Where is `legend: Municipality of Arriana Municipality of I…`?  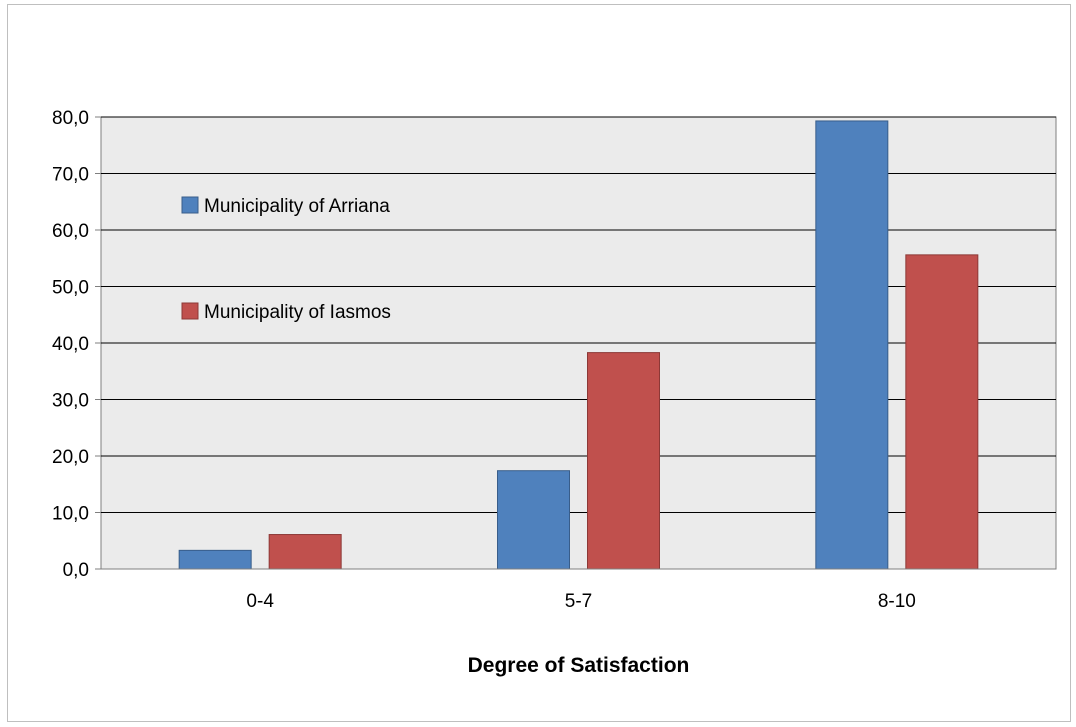
legend: Municipality of Arriana Municipality of I… is located at coordinates (286, 259).